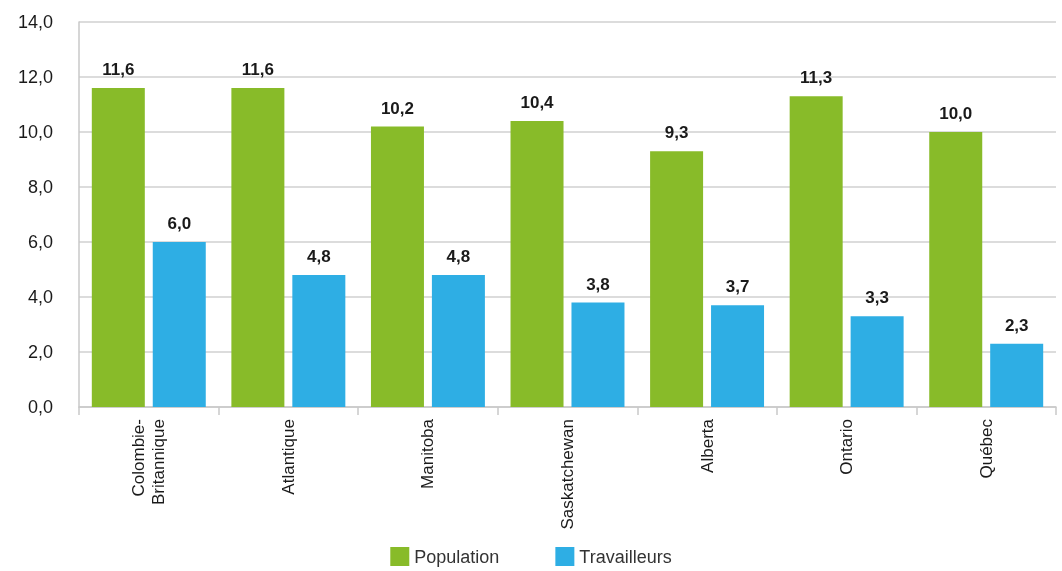 The height and width of the screenshot is (571, 1062). I want to click on data-label: 2,3, so click(1016, 325).